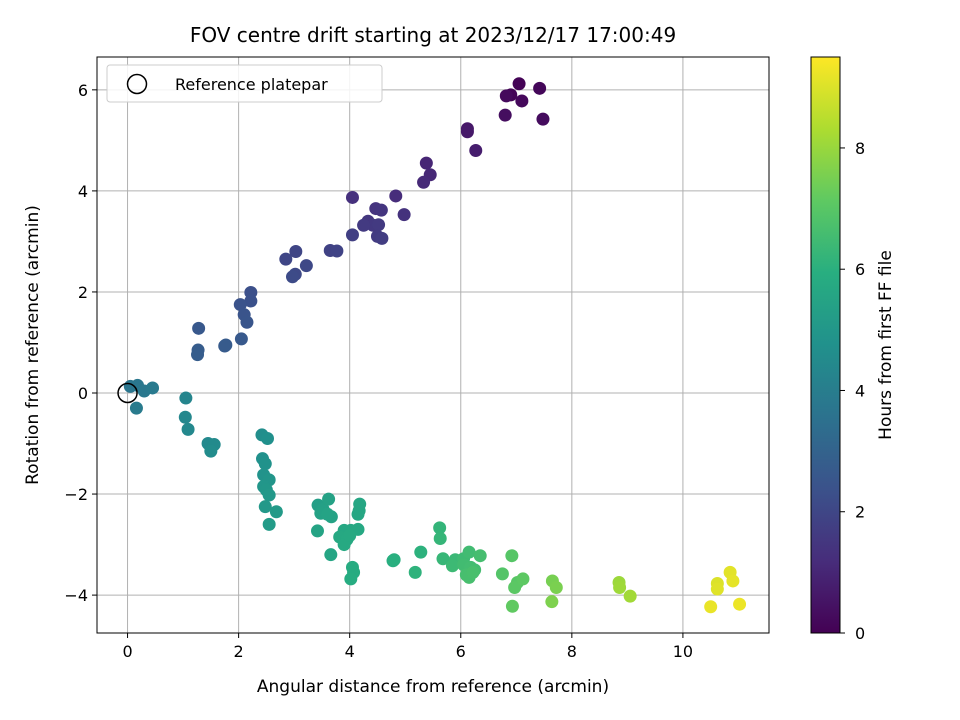 The image size is (960, 720). Describe the element at coordinates (860, 148) in the screenshot. I see `colorbar-tick-label: 8` at that location.